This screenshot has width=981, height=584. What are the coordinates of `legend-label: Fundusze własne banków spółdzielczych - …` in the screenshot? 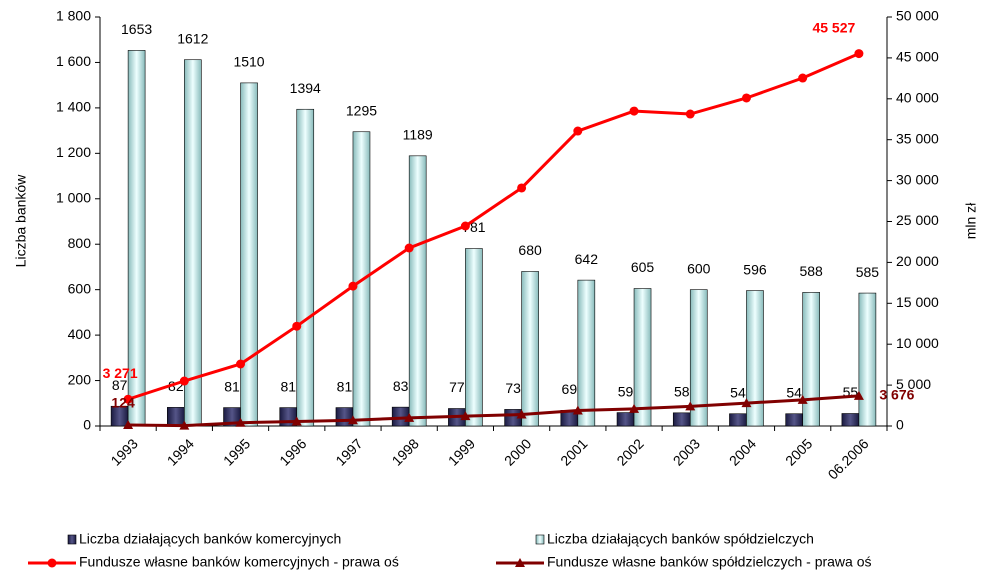 It's located at (709, 562).